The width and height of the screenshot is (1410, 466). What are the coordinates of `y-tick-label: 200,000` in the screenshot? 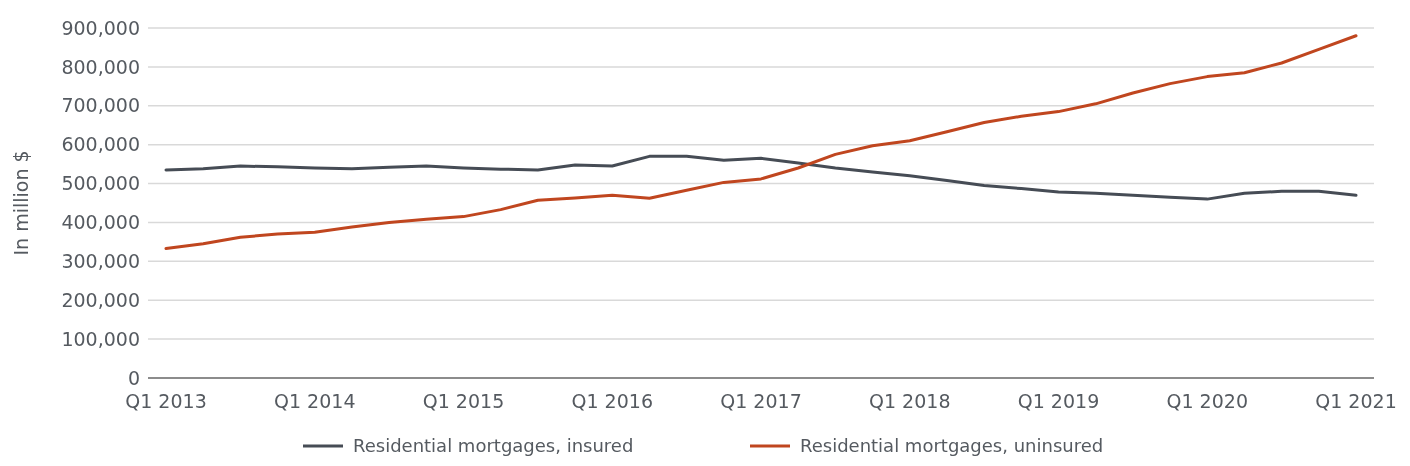 It's located at (100, 299).